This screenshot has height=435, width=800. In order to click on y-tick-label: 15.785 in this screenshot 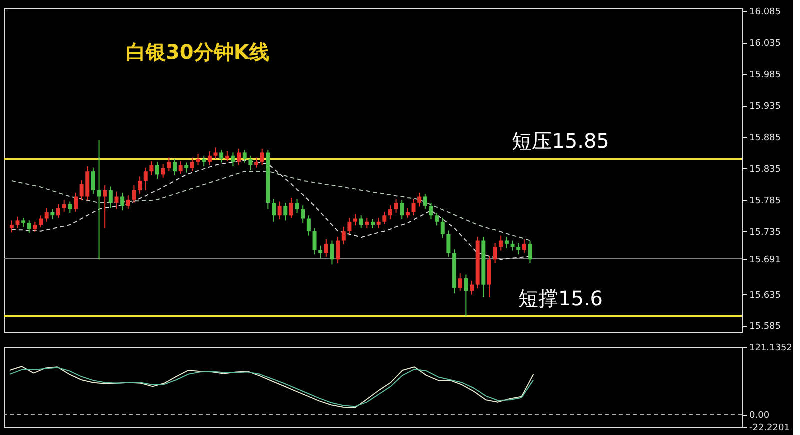, I will do `click(765, 201)`.